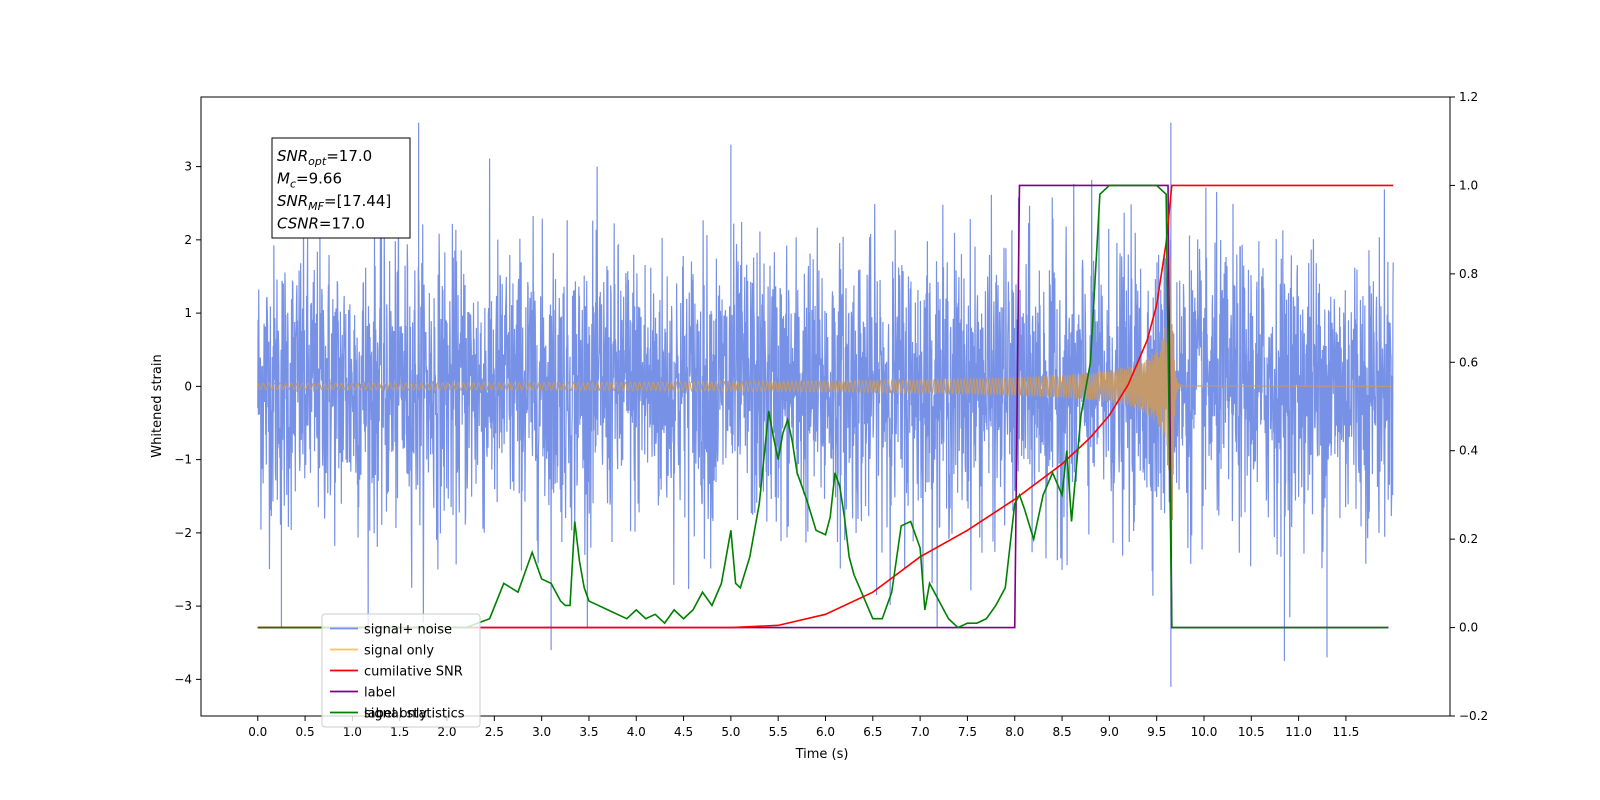 This screenshot has width=1600, height=800. I want to click on right-y-tick-label: 1.0, so click(1468, 185).